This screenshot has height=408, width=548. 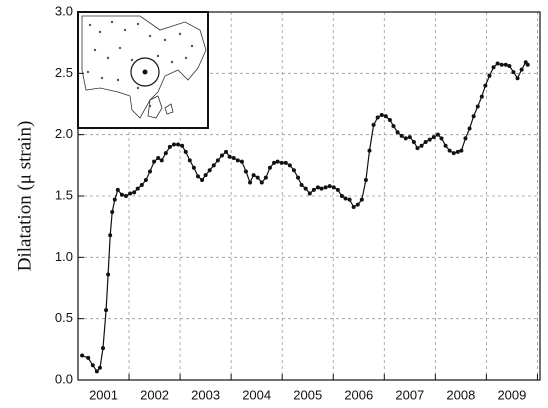 I want to click on y-tick-label: 0.5, so click(x=64, y=317).